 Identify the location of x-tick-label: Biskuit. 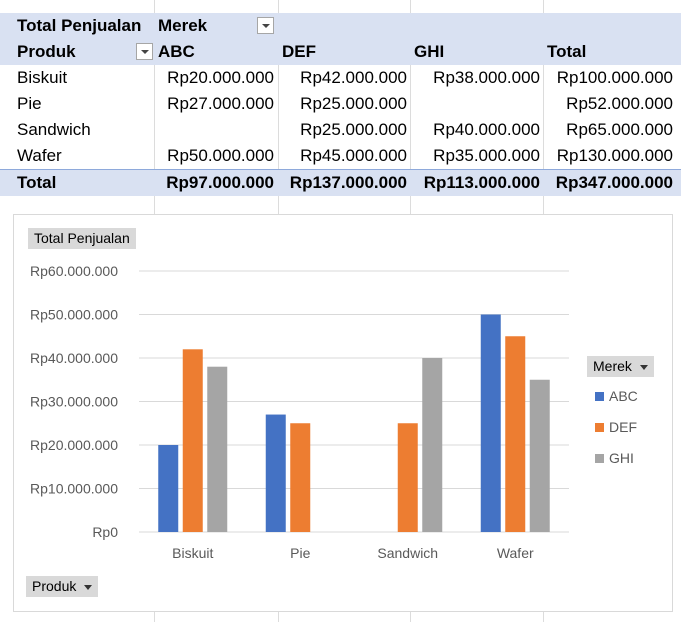
(192, 553).